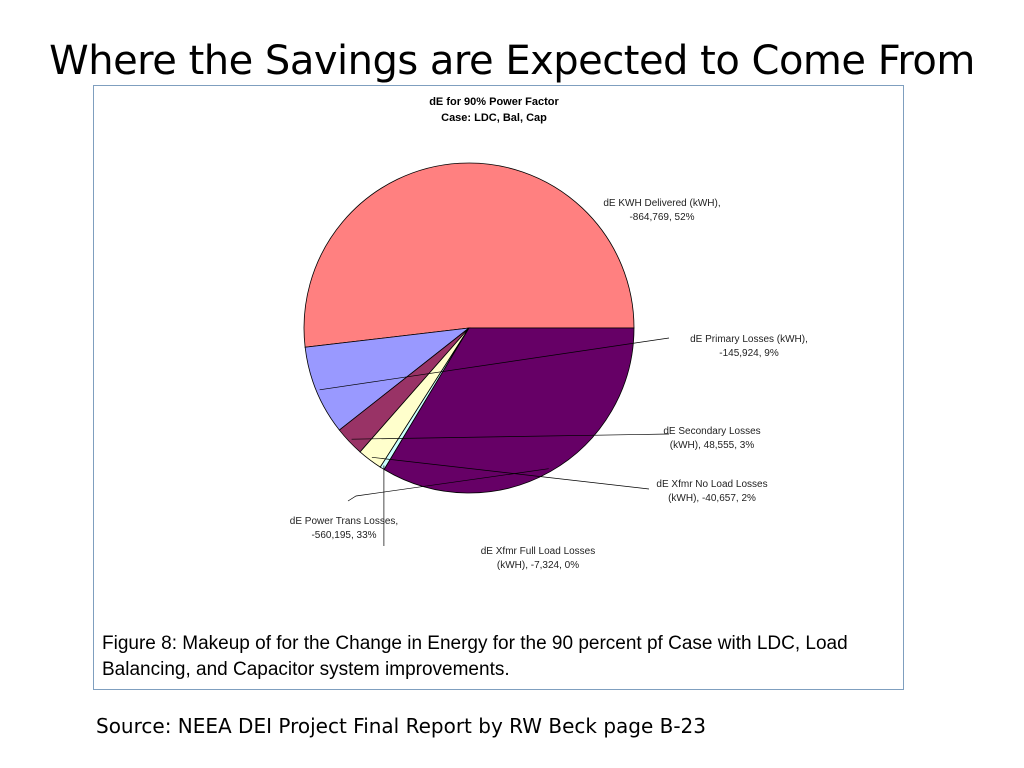 The image size is (1024, 768). What do you see at coordinates (494, 102) in the screenshot?
I see `chart-title: dE for 90% Power Factor` at bounding box center [494, 102].